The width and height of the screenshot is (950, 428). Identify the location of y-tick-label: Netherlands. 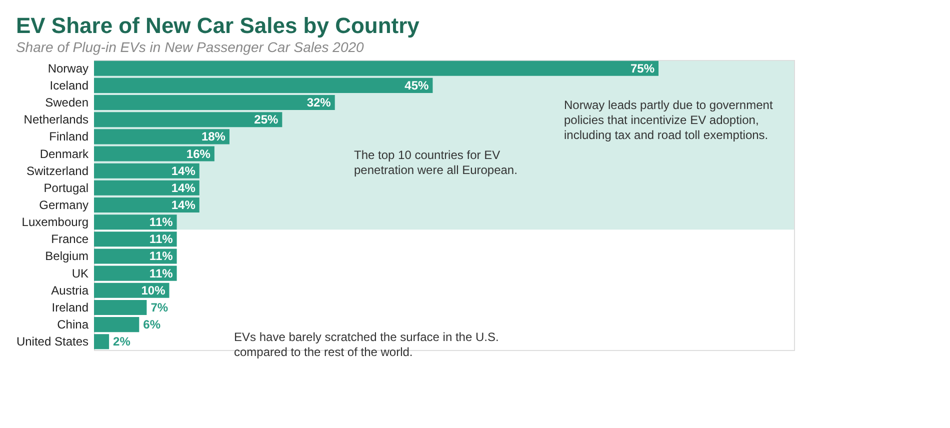
(56, 119).